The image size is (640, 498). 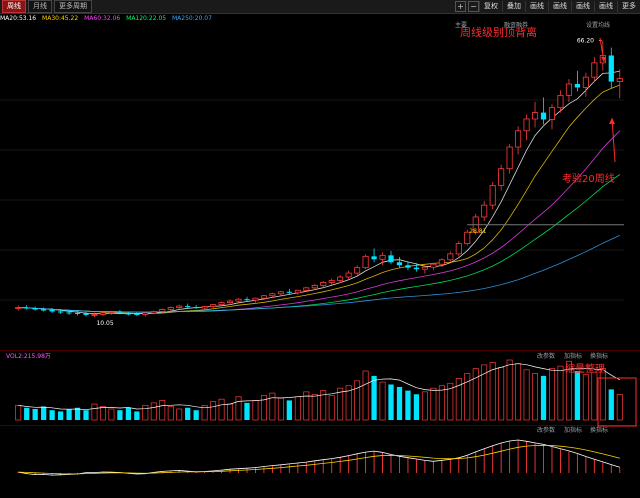 What do you see at coordinates (60, 18) in the screenshot?
I see `ma-legend-30: MA30:45.22` at bounding box center [60, 18].